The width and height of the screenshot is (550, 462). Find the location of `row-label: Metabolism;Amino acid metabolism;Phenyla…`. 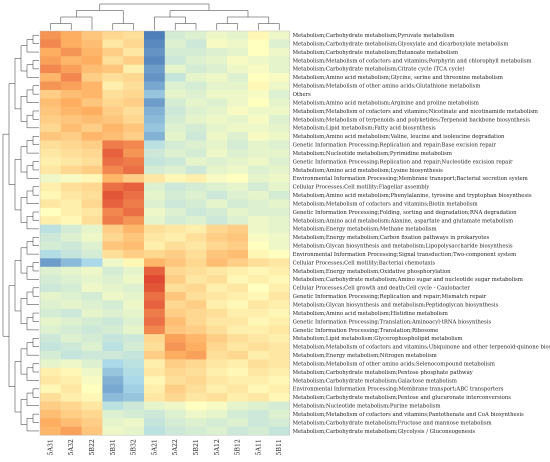

row-label: Metabolism;Amino acid metabolism;Phenyla… is located at coordinates (412, 196).